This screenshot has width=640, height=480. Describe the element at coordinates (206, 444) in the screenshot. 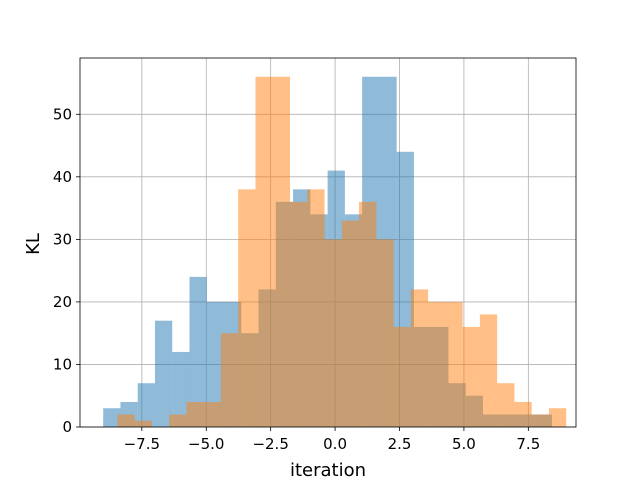

I see `x-tick-label: −5.0` at that location.